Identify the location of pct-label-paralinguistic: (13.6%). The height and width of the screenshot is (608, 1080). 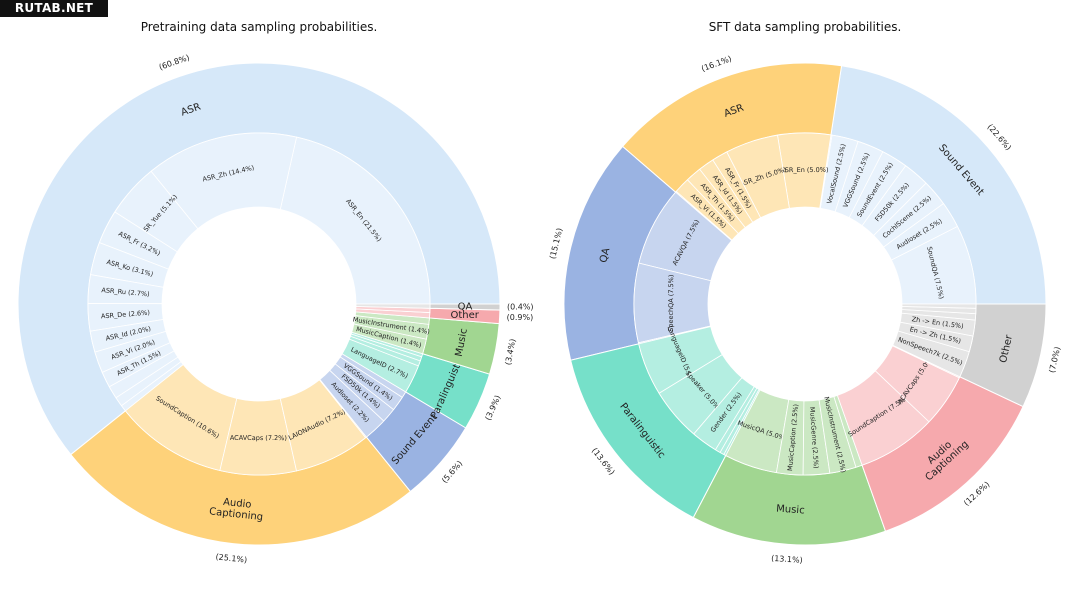
(603, 461).